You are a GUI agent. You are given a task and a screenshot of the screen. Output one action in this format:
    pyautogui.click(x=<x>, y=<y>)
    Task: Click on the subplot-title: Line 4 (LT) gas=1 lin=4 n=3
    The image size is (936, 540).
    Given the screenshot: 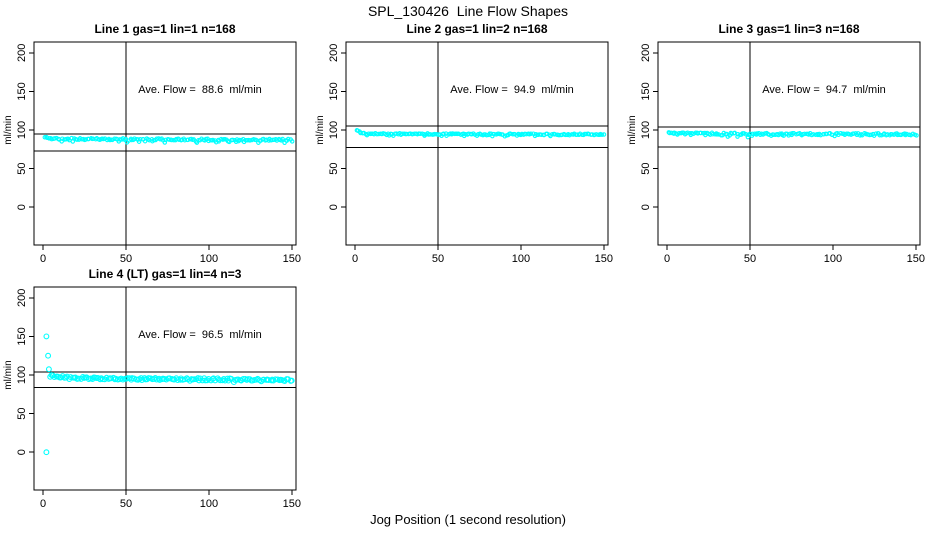 What is the action you would take?
    pyautogui.click(x=165, y=274)
    